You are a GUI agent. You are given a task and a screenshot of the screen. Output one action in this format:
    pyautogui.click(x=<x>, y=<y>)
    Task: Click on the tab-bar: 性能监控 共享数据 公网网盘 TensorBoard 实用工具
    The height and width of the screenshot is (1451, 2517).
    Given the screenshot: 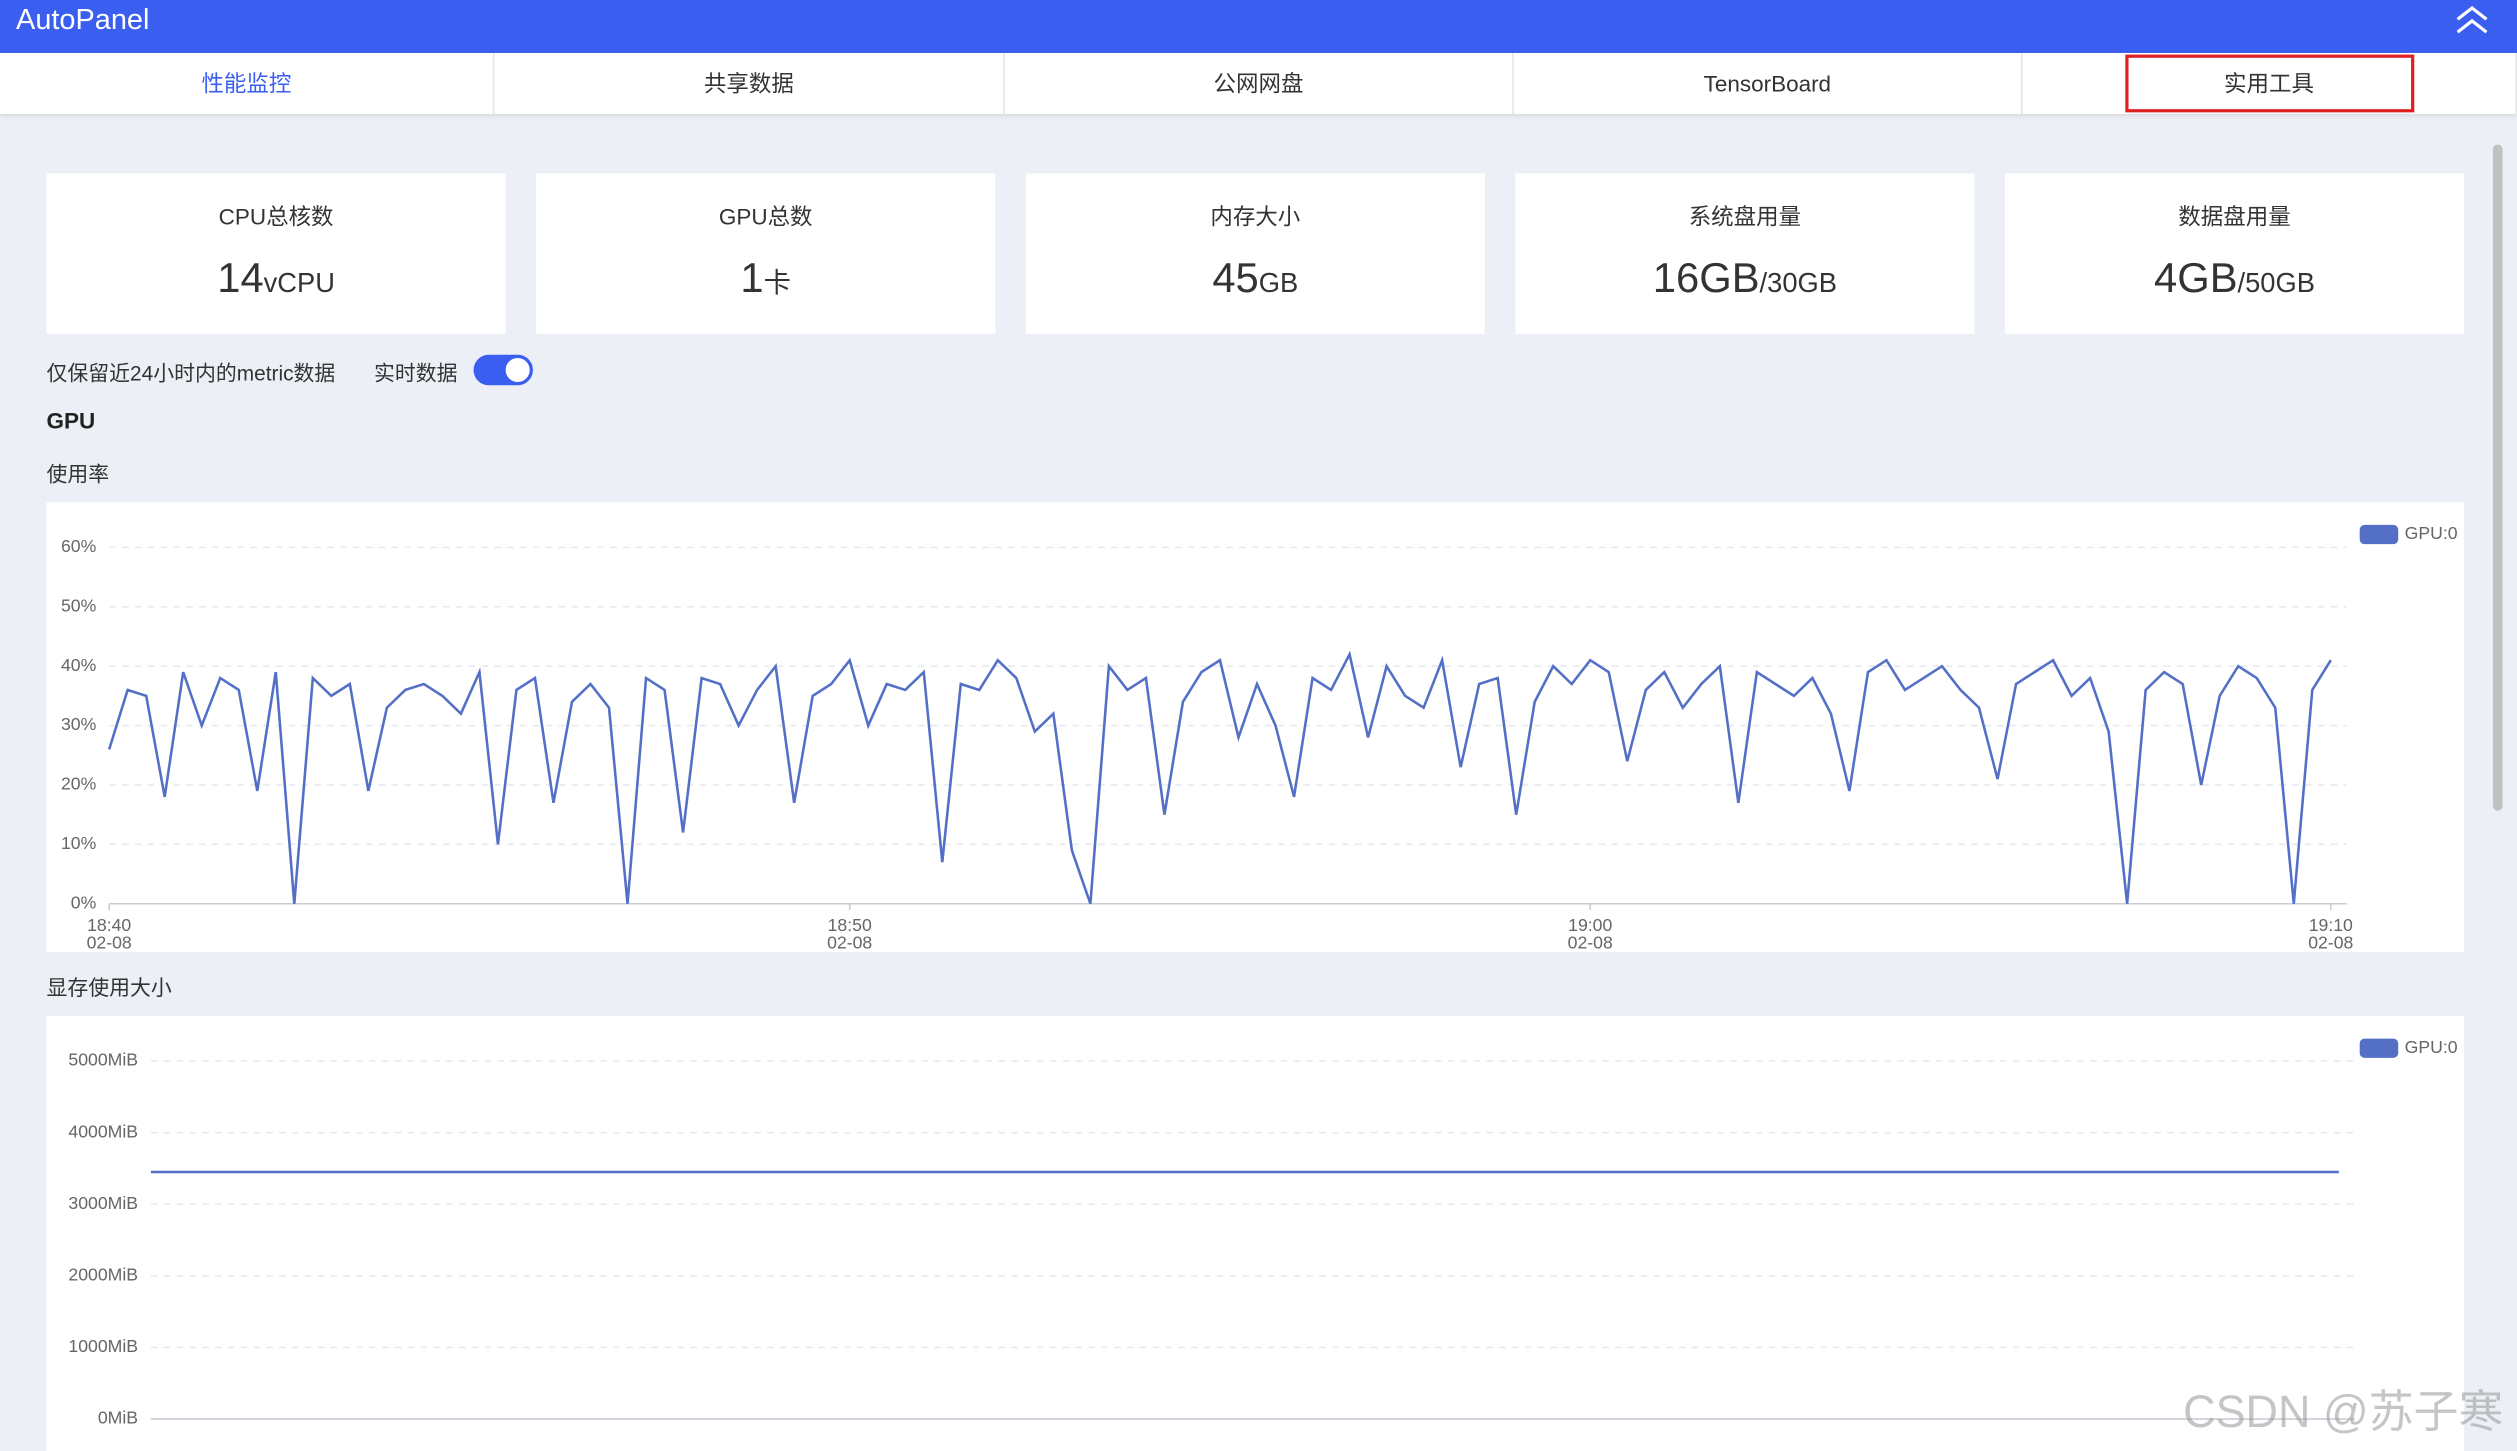 What is the action you would take?
    pyautogui.click(x=1258, y=83)
    